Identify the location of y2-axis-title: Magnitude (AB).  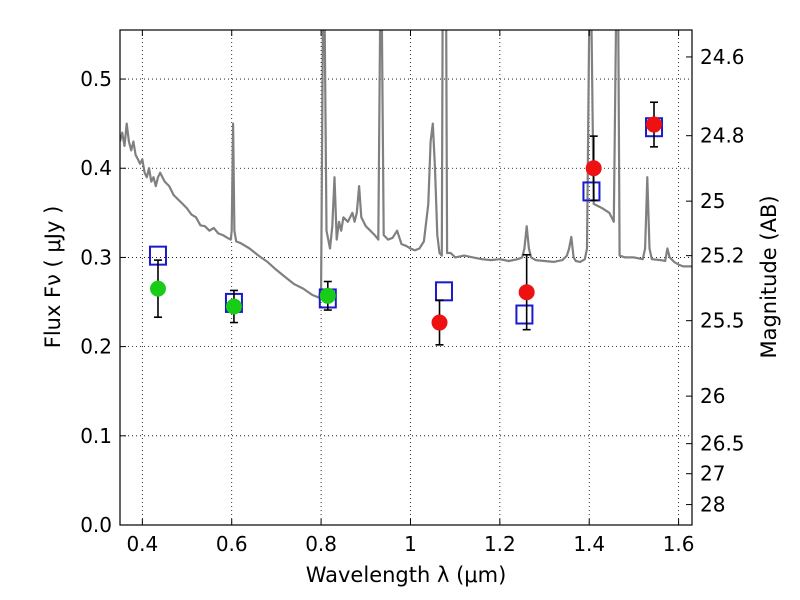
(769, 276).